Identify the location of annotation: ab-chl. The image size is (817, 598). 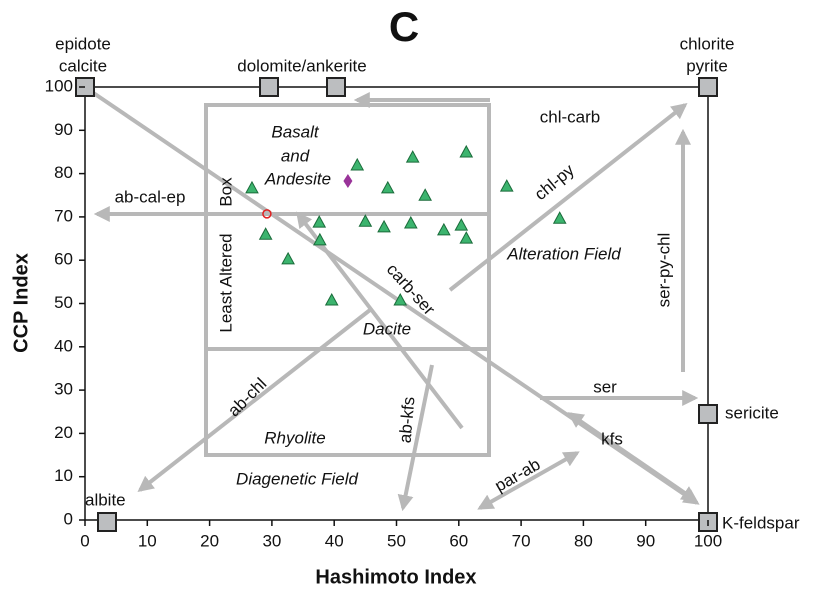
(247, 397).